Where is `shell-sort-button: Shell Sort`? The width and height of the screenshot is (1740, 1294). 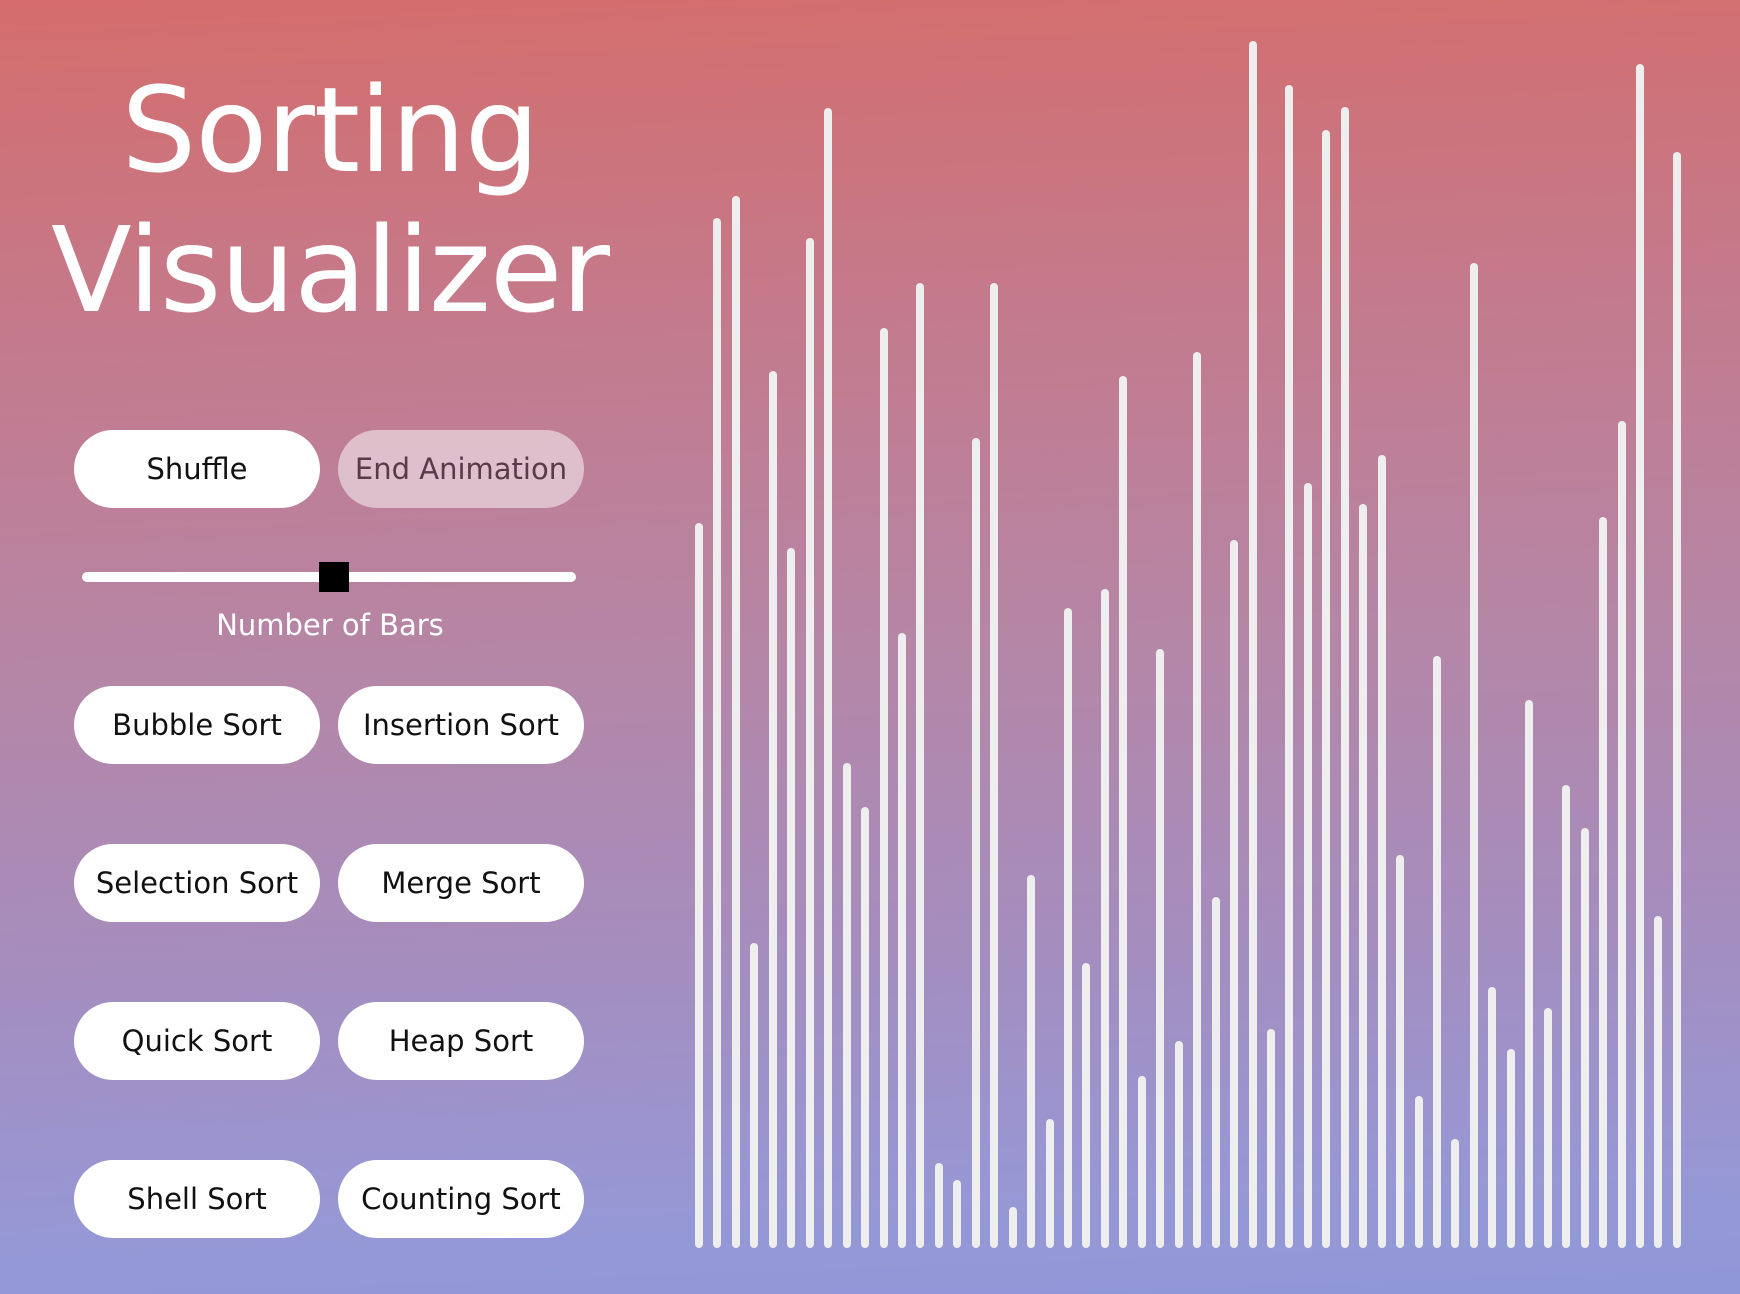
shell-sort-button: Shell Sort is located at coordinates (197, 1199).